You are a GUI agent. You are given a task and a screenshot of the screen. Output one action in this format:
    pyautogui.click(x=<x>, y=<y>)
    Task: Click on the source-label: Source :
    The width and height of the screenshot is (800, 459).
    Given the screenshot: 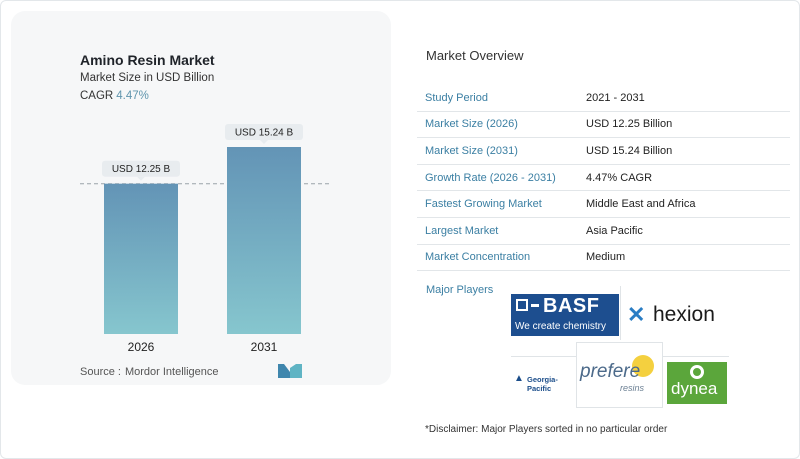 What is the action you would take?
    pyautogui.click(x=100, y=372)
    